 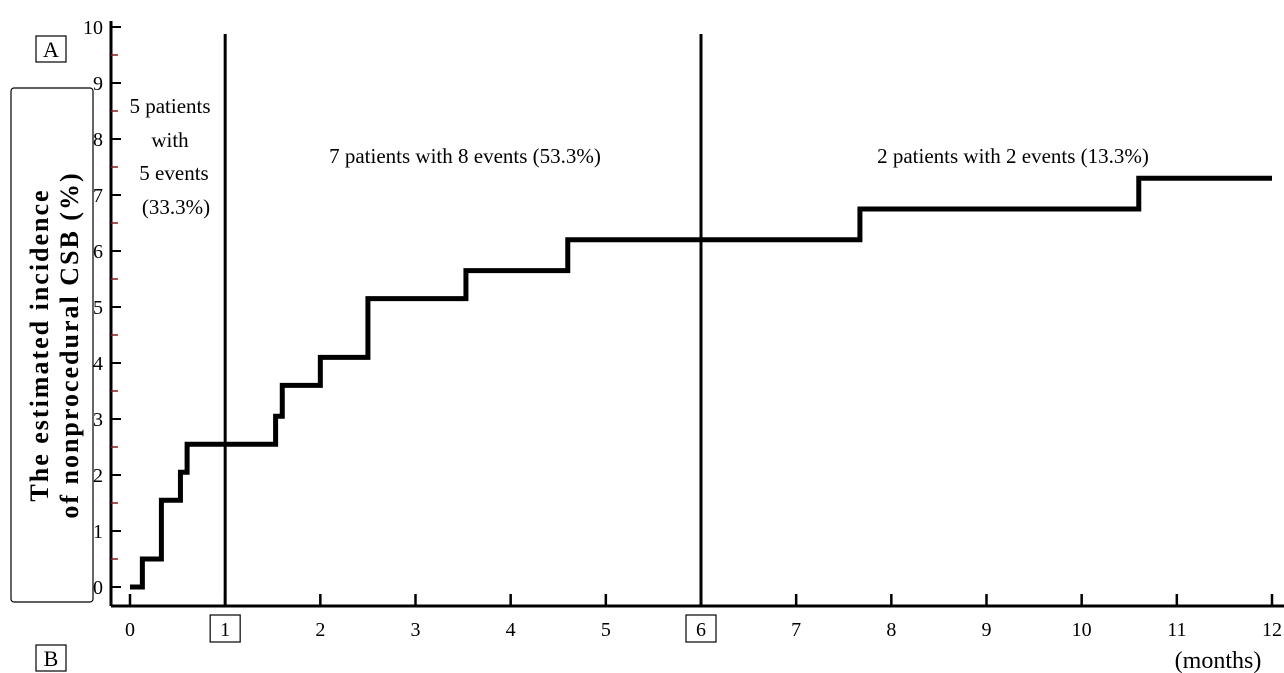 I want to click on annotation-left-line-2: with, so click(x=170, y=140).